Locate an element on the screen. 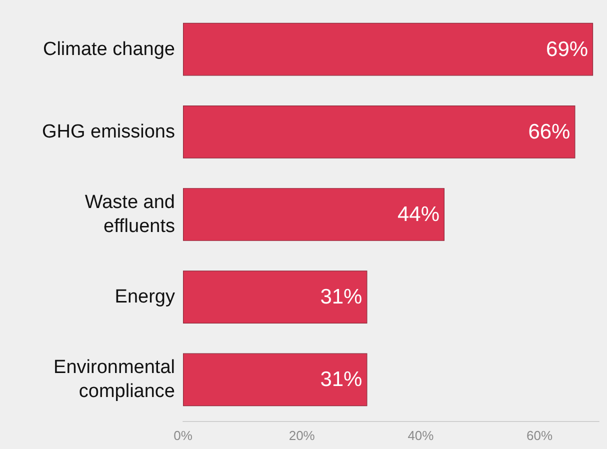 The width and height of the screenshot is (607, 449). x-tick-label: 0% is located at coordinates (183, 435).